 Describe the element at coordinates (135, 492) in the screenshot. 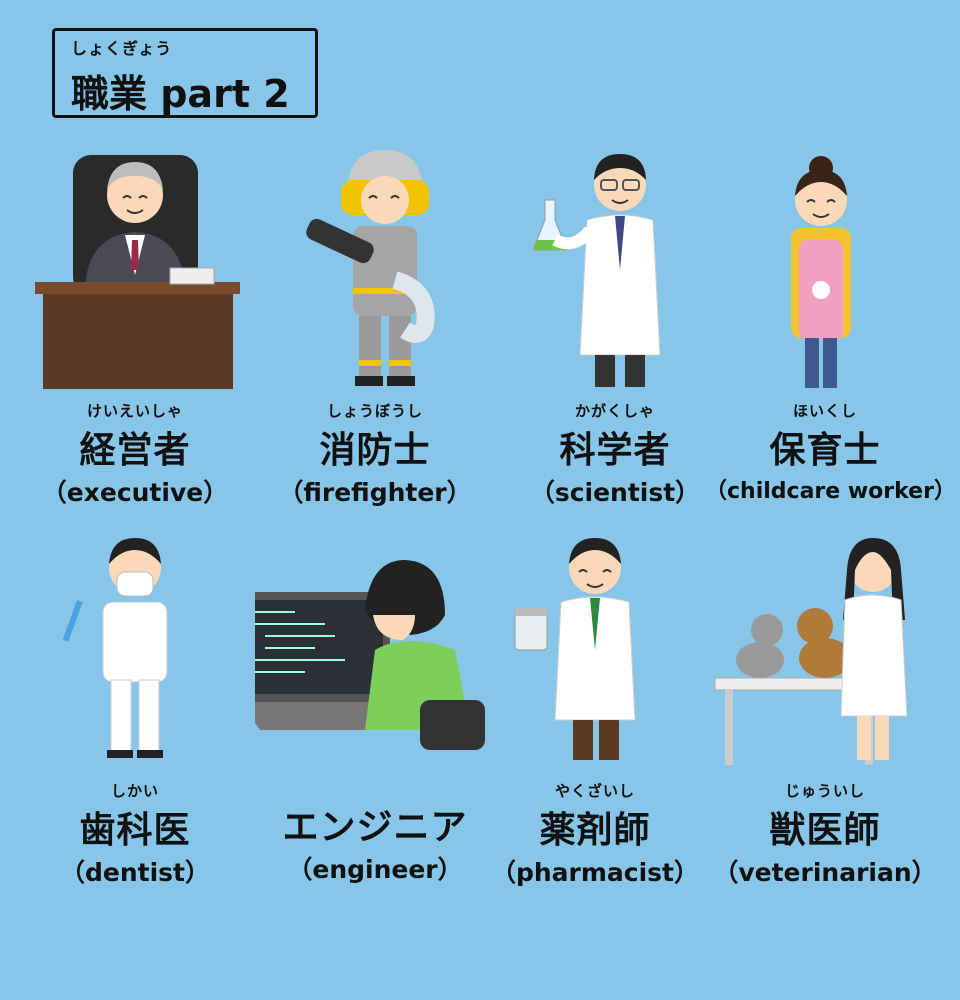

I see `job-name-en: （executive）` at that location.